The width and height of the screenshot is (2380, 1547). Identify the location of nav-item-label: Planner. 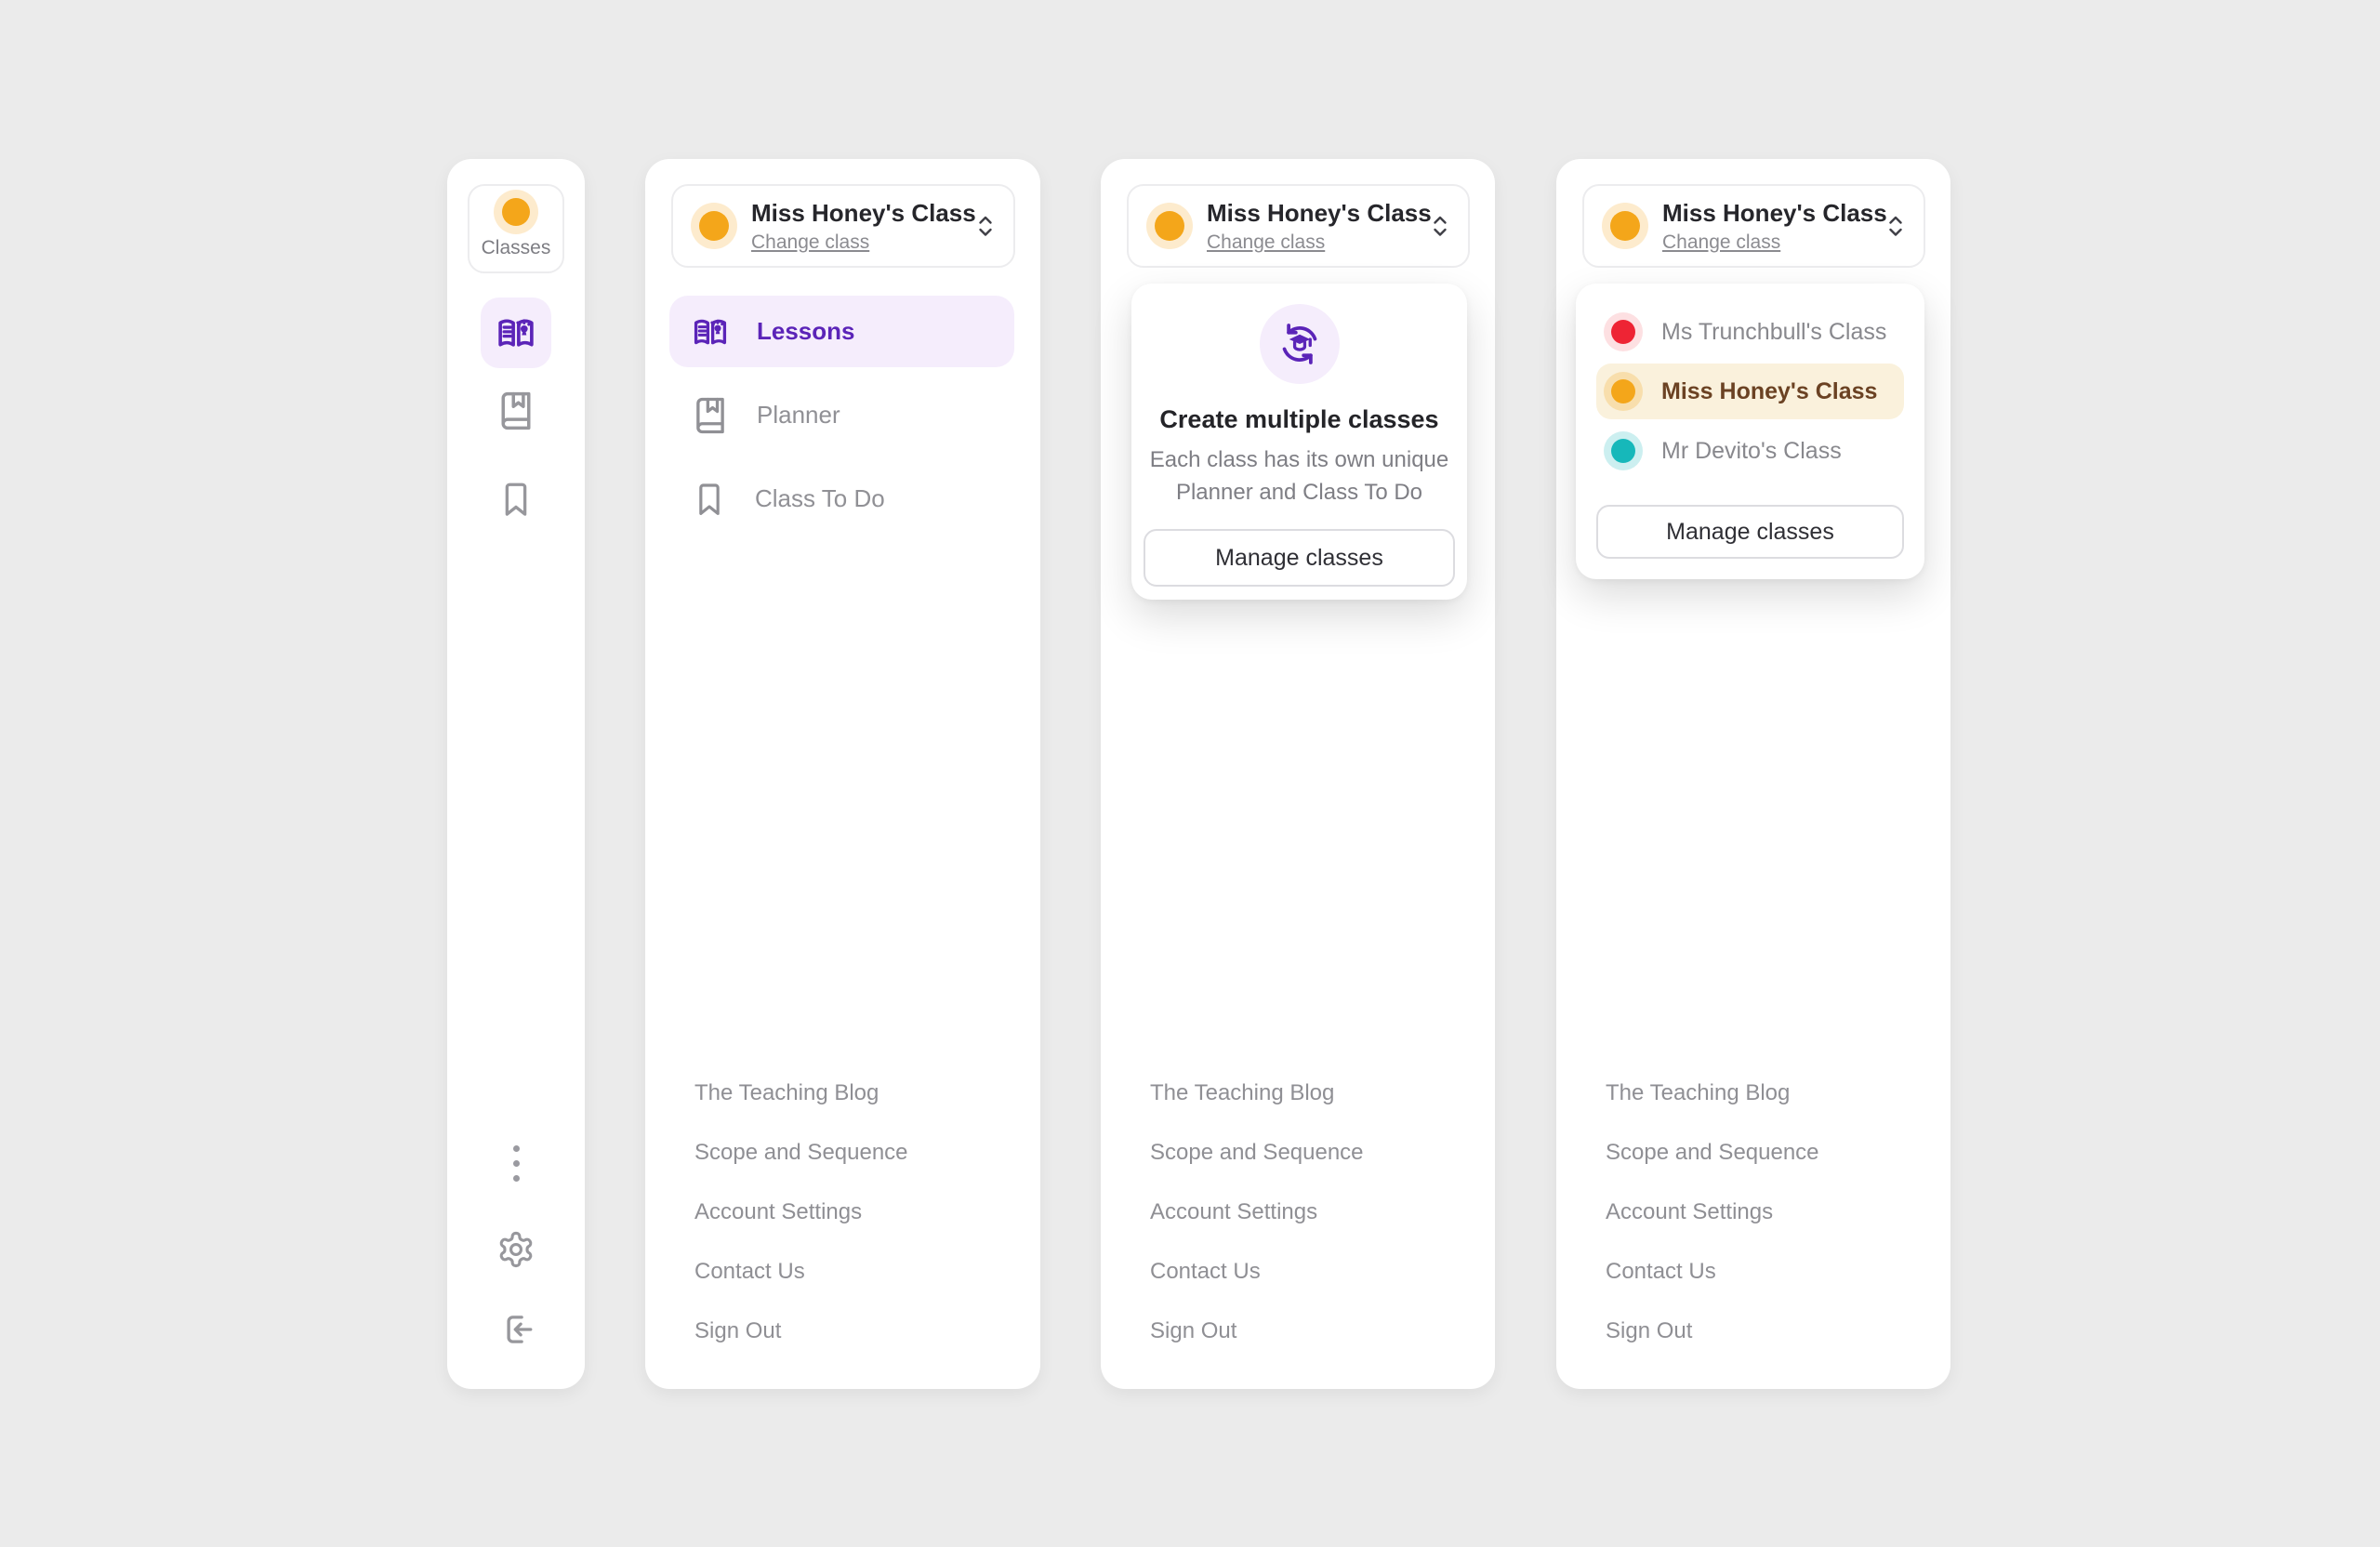
(798, 415).